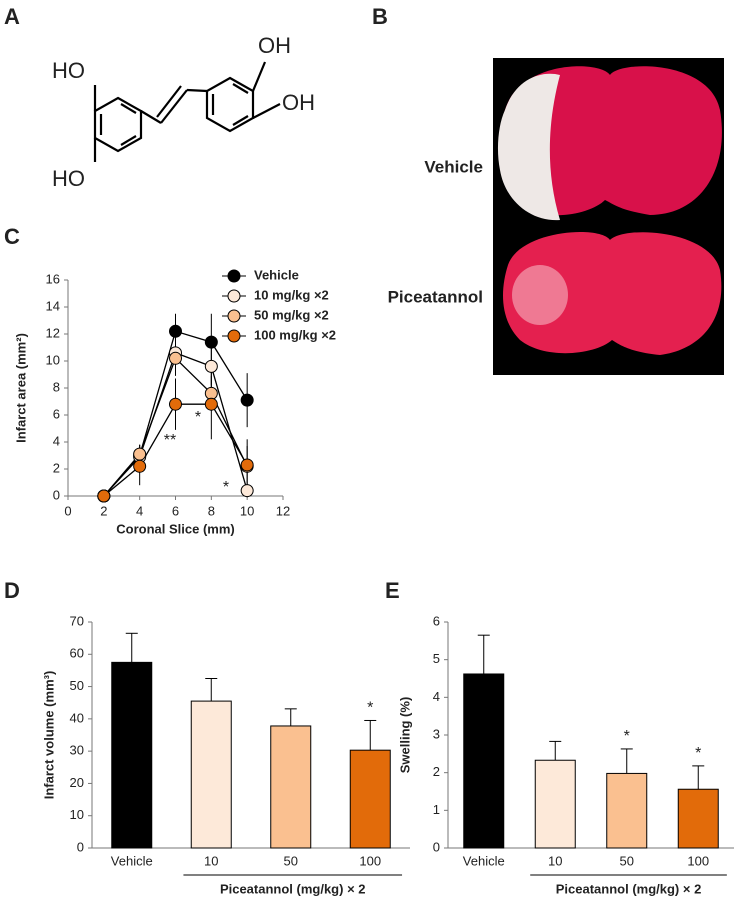  I want to click on y-tick-label: 30, so click(77, 750).